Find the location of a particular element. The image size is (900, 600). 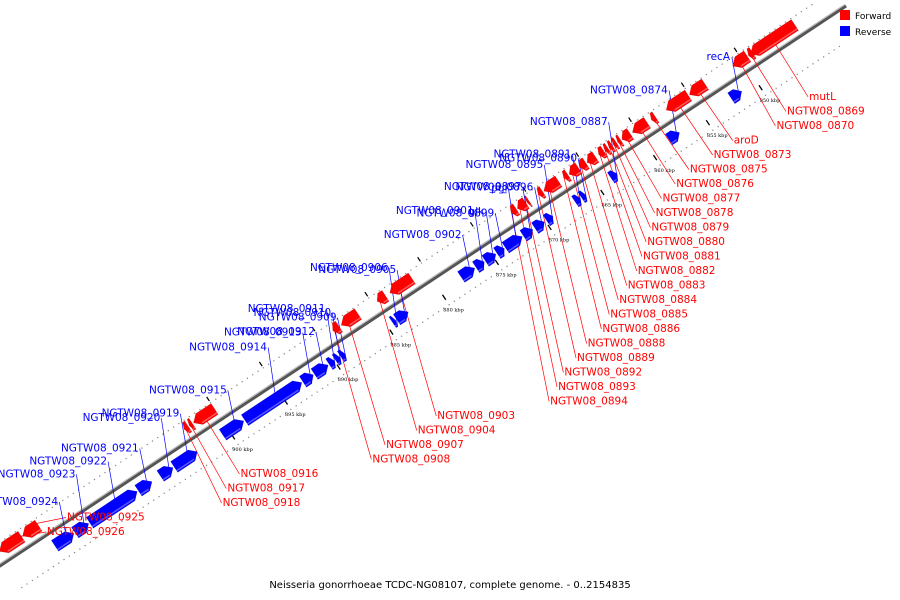

gene-label-ngtw08_0890: NGTW08_0890 is located at coordinates (538, 158).